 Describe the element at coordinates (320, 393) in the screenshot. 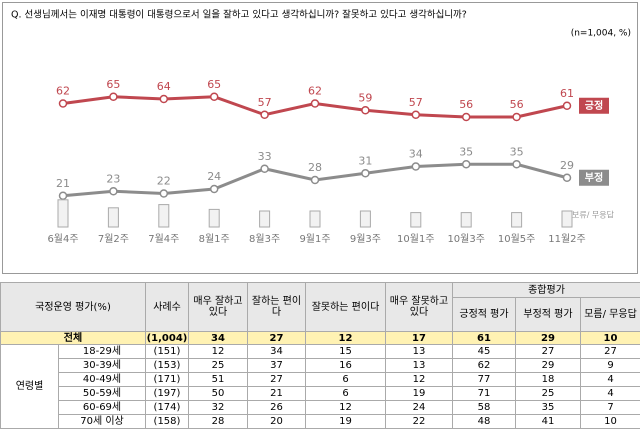

I see `data-row: 50-59세 (197) 50 21 6 19 71 25 4` at that location.